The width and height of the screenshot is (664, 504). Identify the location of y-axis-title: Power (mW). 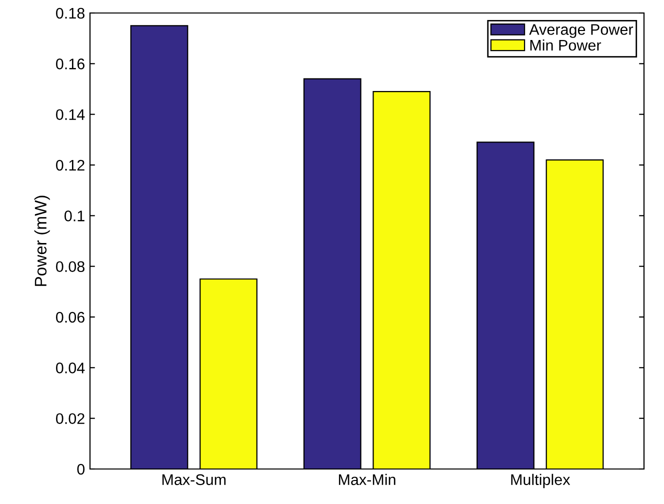
(42, 241).